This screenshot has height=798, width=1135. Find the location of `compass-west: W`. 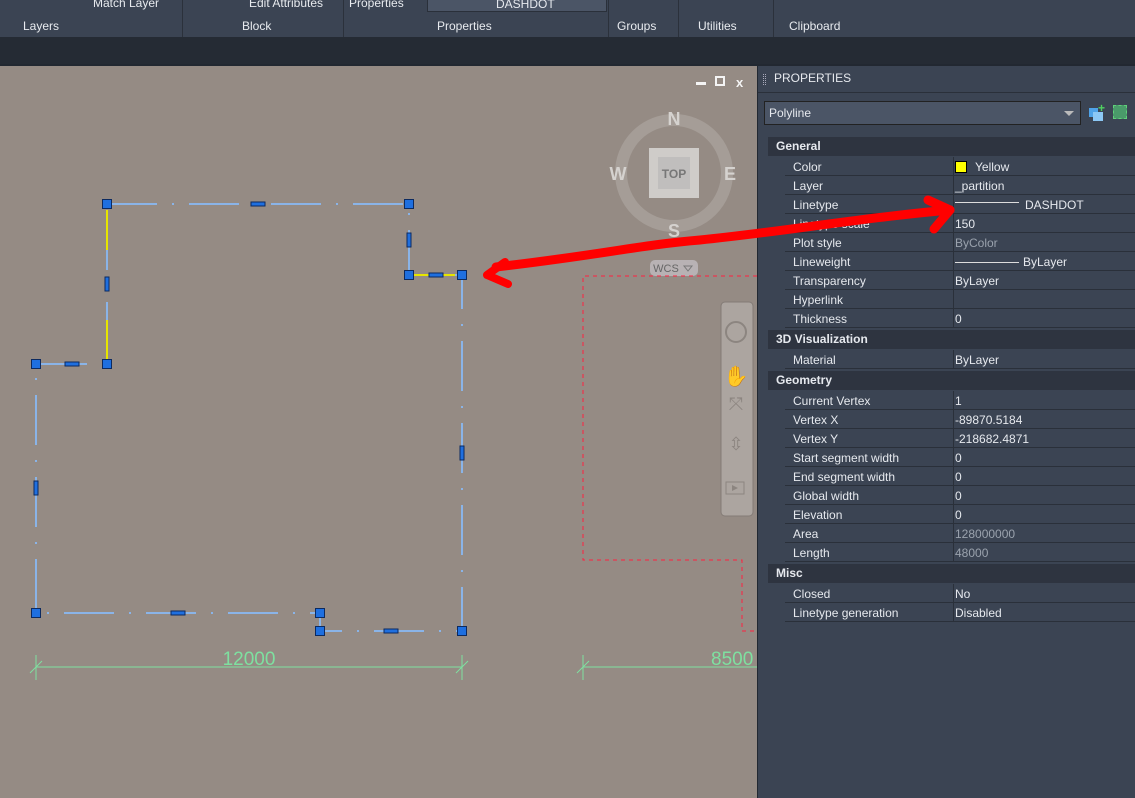

compass-west: W is located at coordinates (618, 174).